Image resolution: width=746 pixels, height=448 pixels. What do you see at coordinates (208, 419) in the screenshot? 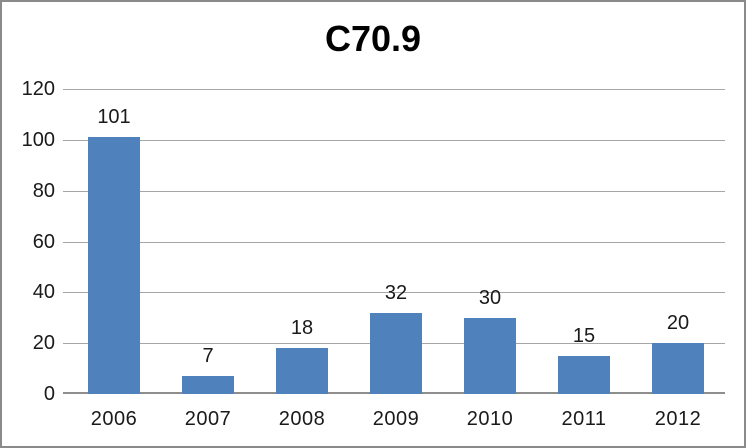
I see `x-tick-label: 2007` at bounding box center [208, 419].